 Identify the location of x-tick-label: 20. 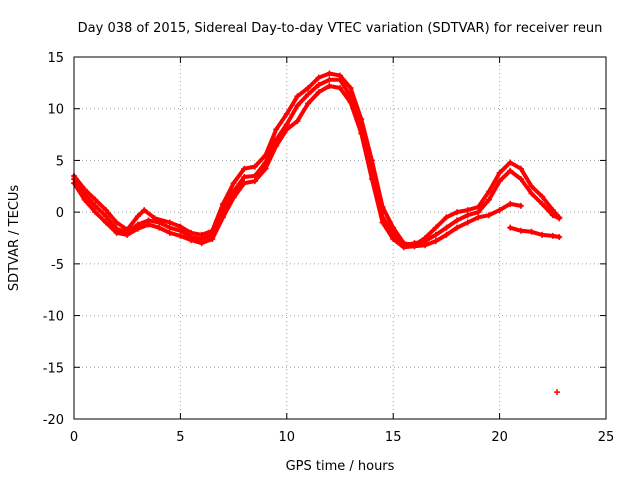
(499, 437).